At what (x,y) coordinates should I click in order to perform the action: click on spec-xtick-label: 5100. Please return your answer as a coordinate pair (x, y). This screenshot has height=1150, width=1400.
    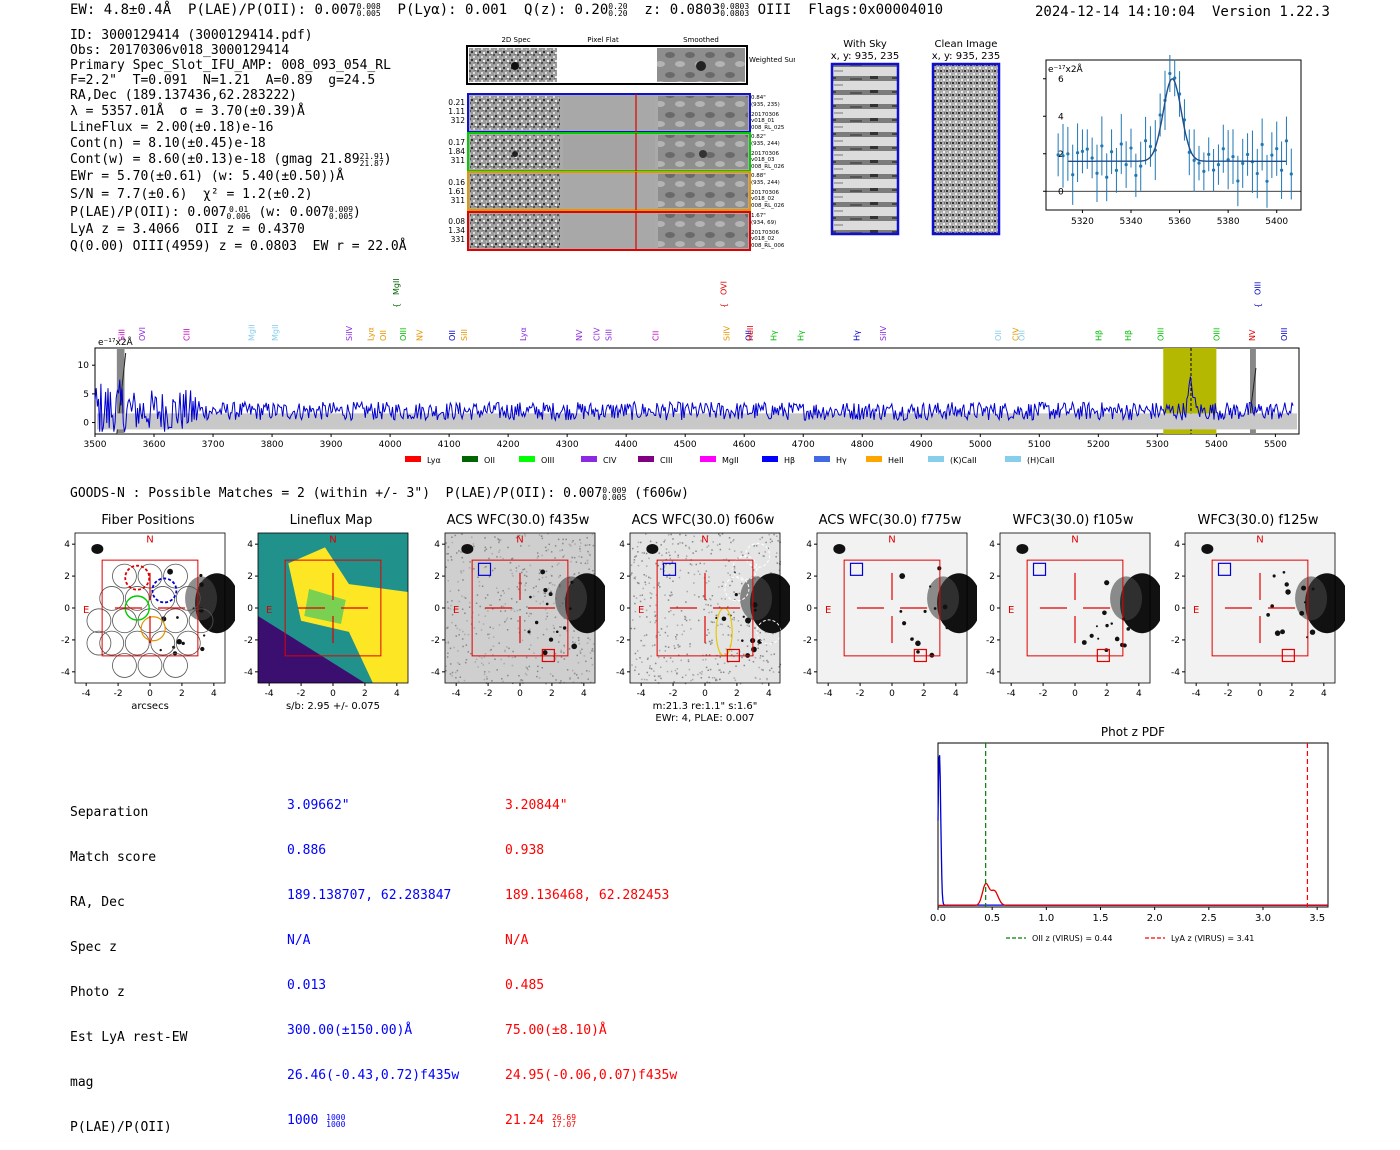
    Looking at the image, I should click on (1039, 445).